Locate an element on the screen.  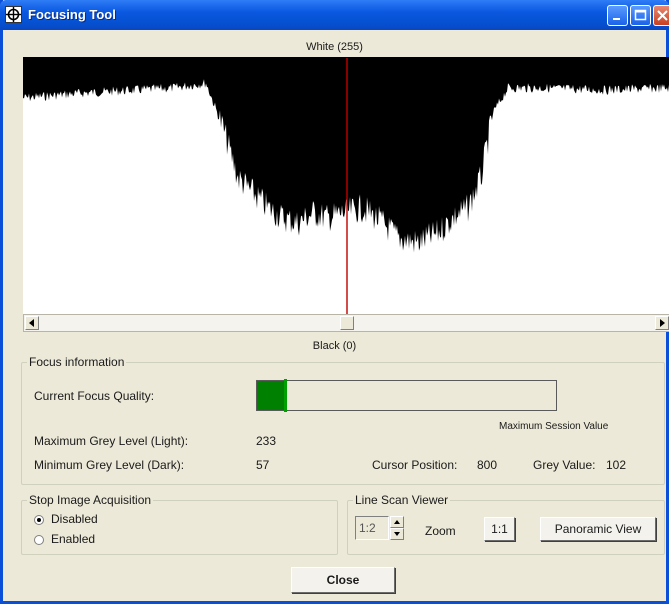
maximize-button is located at coordinates (640, 15).